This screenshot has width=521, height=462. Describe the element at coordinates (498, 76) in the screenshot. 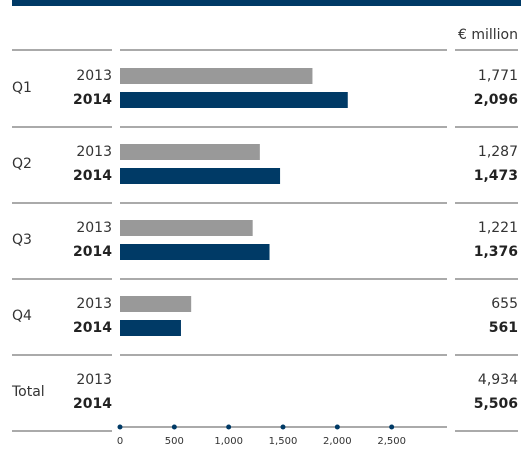

I see `value-label: 1,771` at that location.